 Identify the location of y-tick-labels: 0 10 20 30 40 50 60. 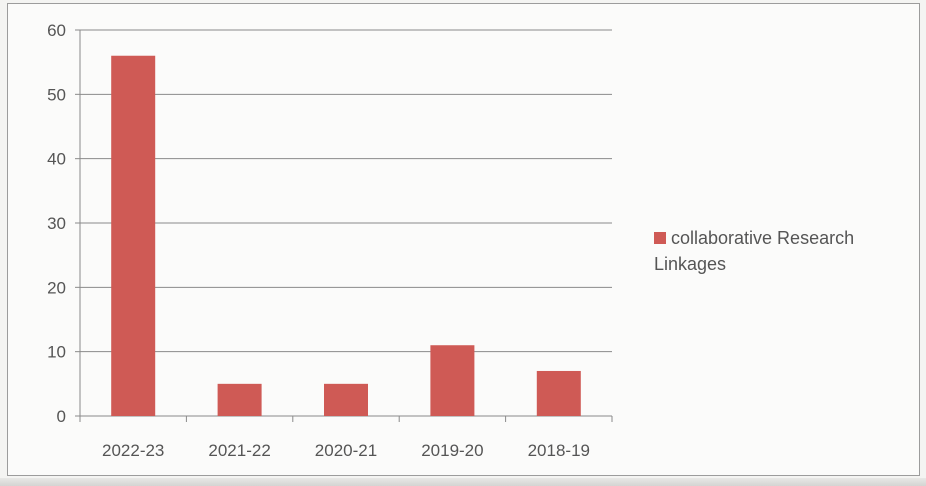
(56, 223).